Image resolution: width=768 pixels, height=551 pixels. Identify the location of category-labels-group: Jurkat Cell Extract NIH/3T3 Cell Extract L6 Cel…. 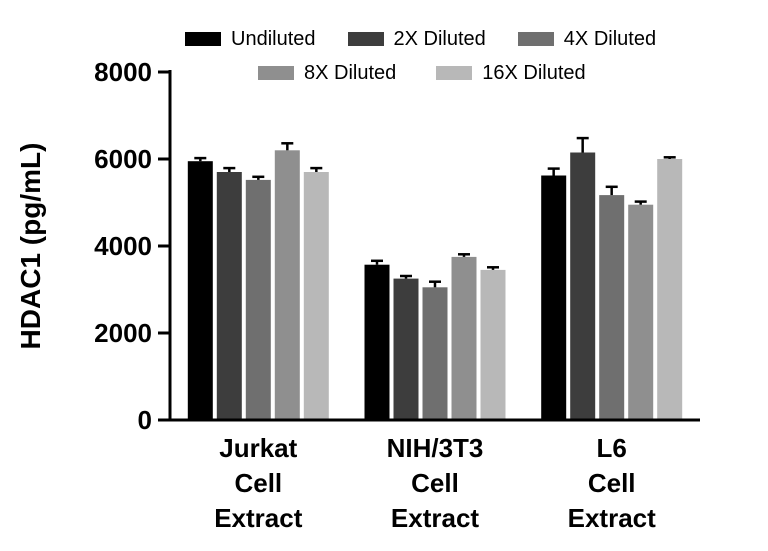
(435, 483).